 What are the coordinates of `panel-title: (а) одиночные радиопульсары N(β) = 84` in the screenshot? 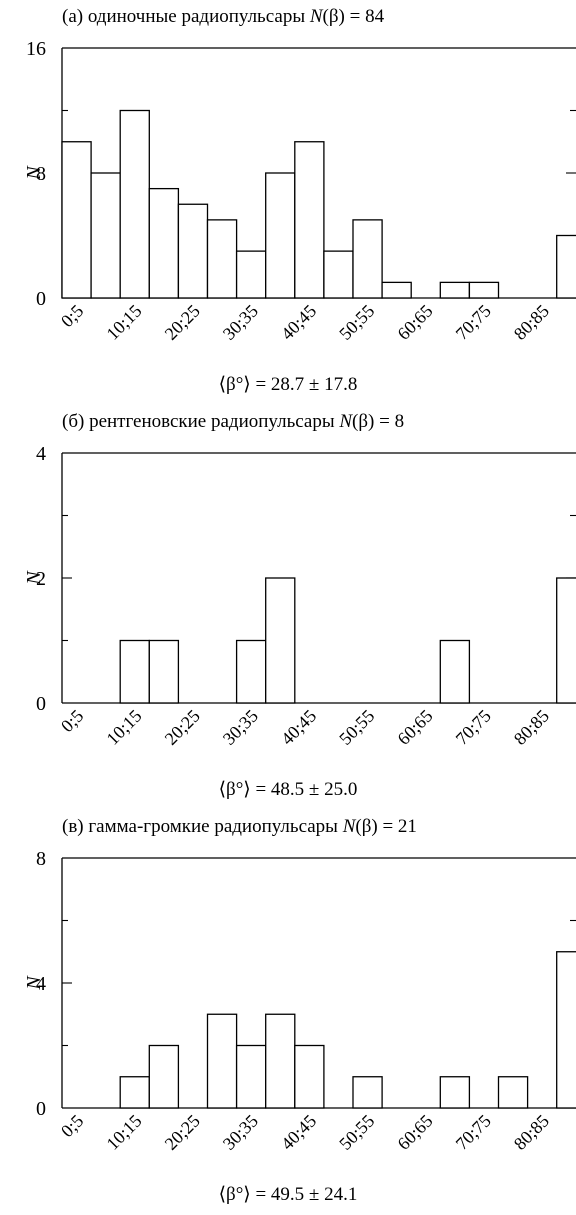 It's located at (223, 16).